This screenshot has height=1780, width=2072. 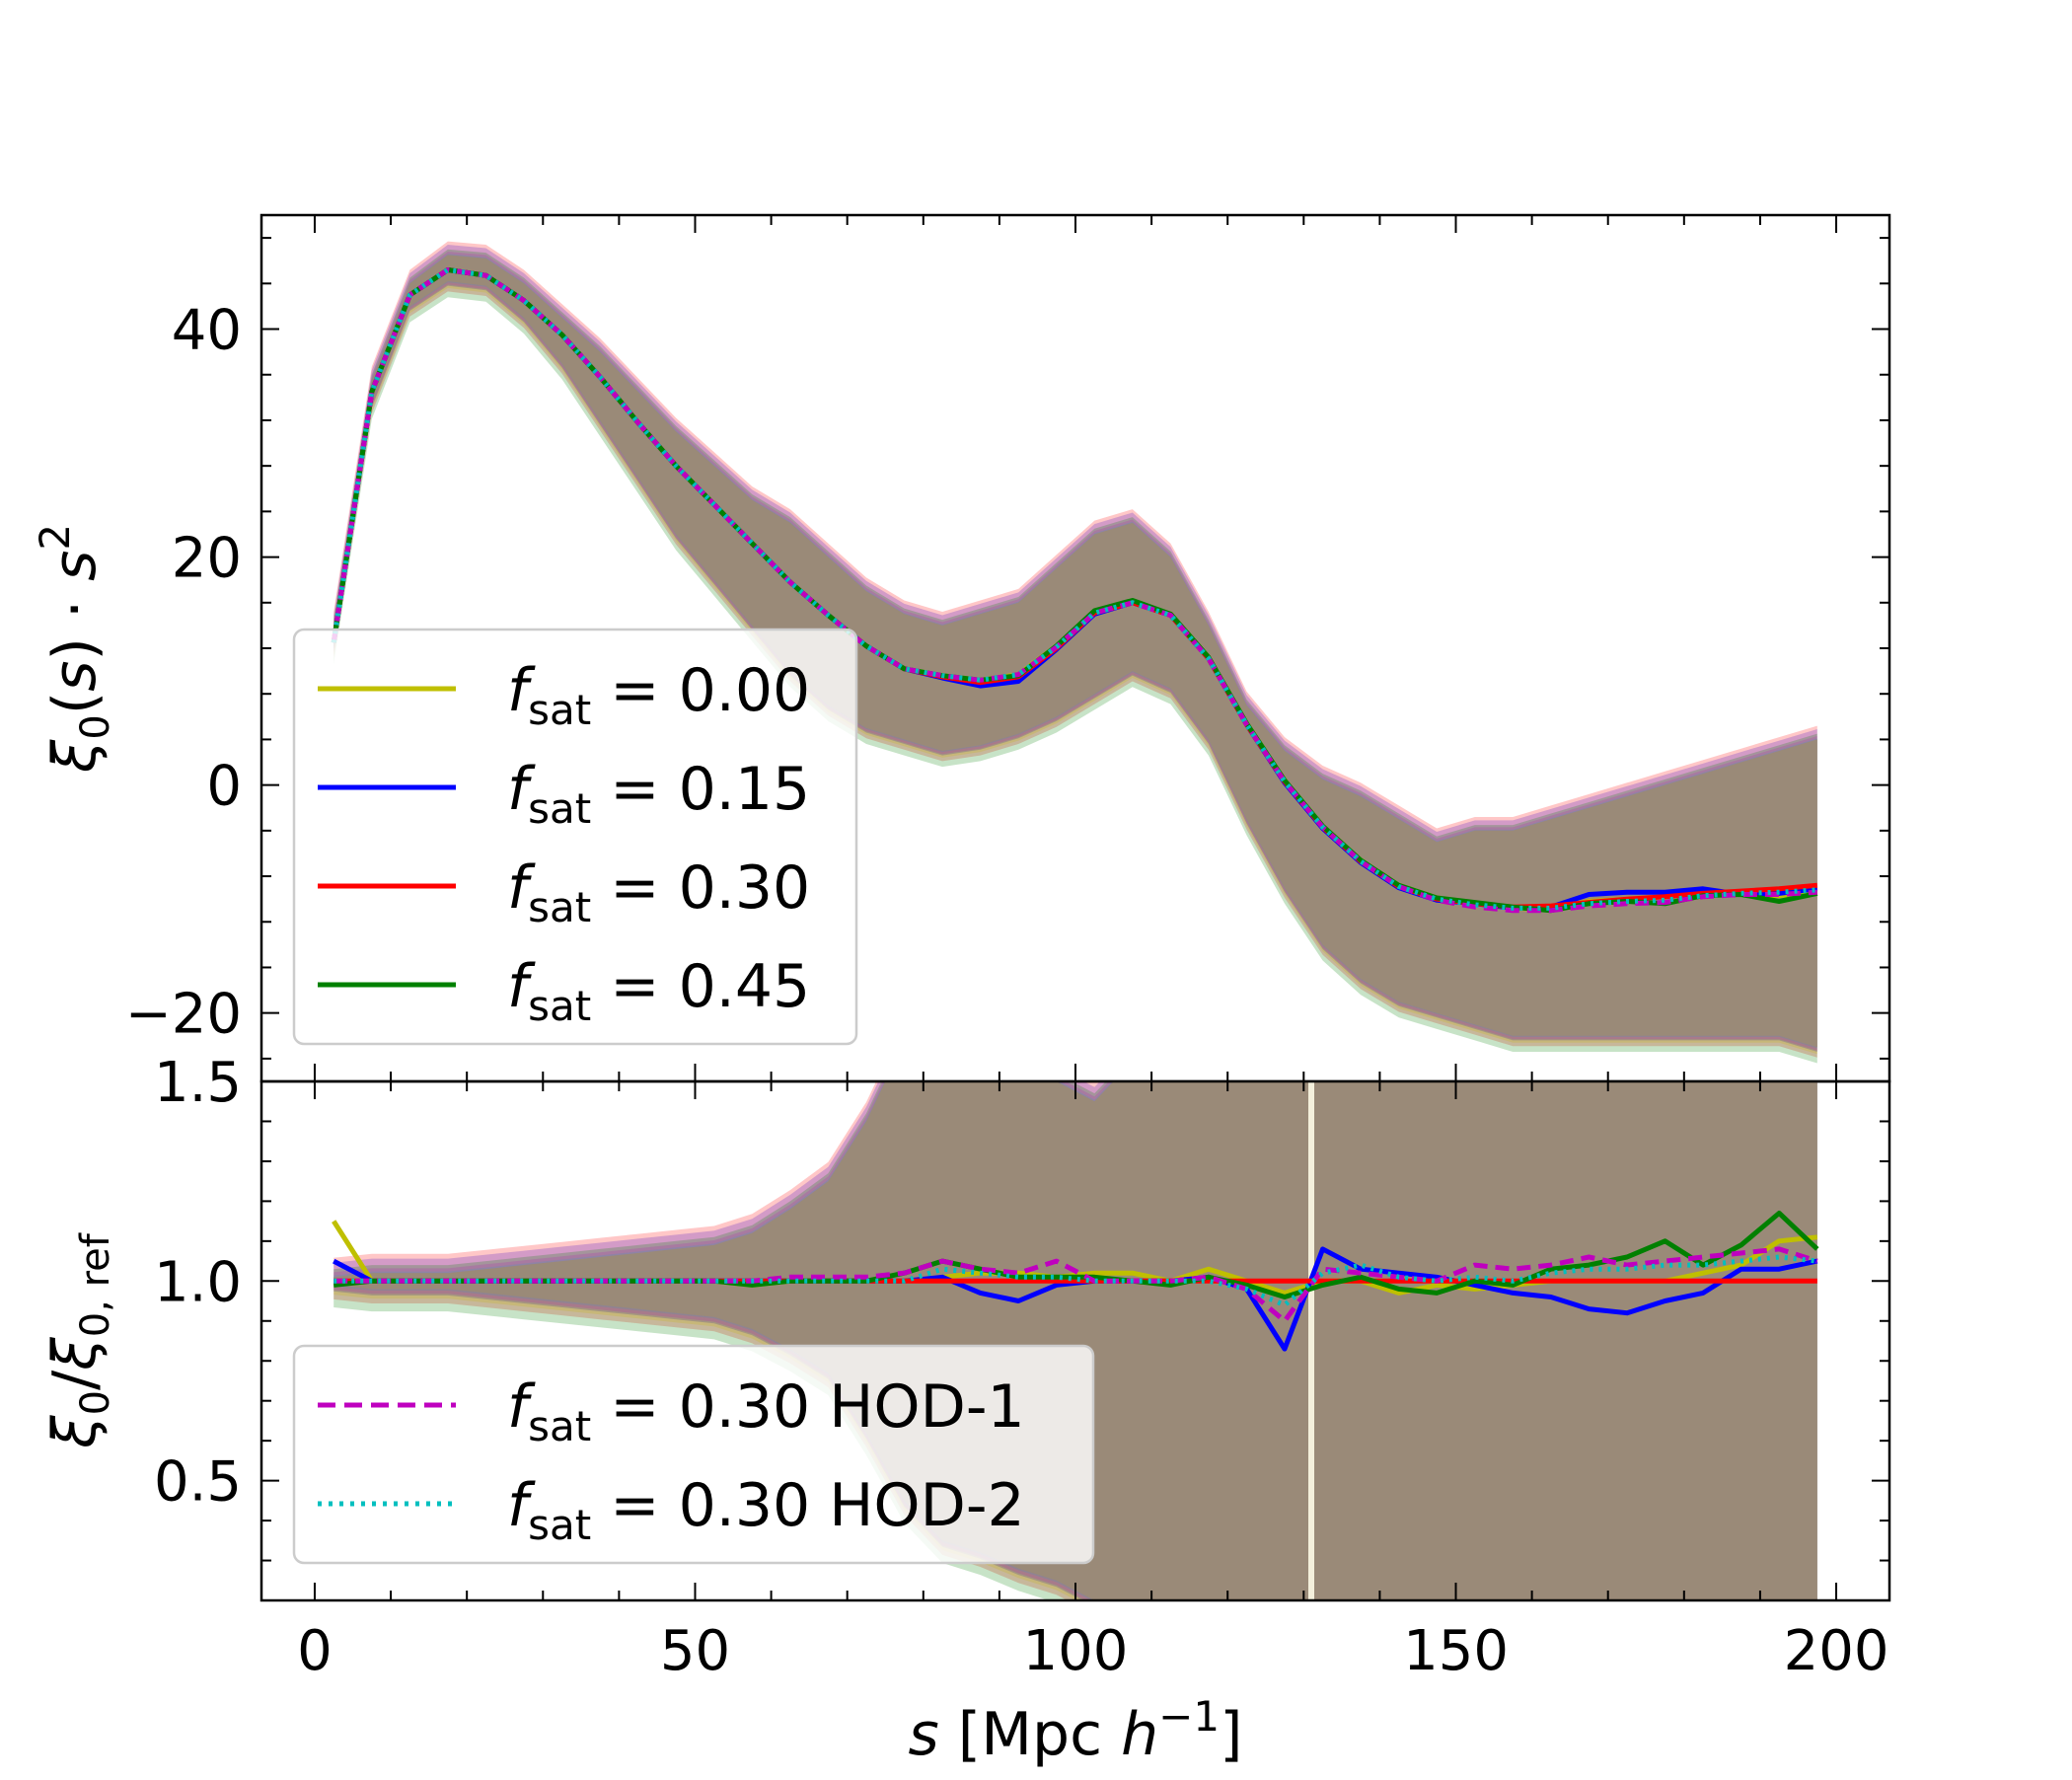 I want to click on series-line, so click(x=1076, y=1285).